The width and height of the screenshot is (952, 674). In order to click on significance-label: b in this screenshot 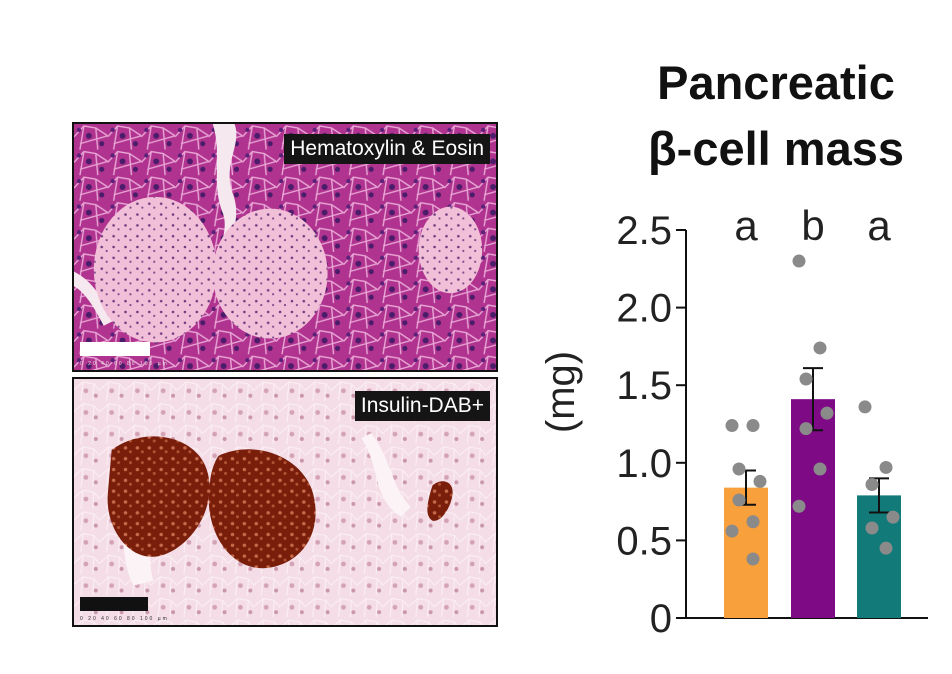, I will do `click(812, 225)`.